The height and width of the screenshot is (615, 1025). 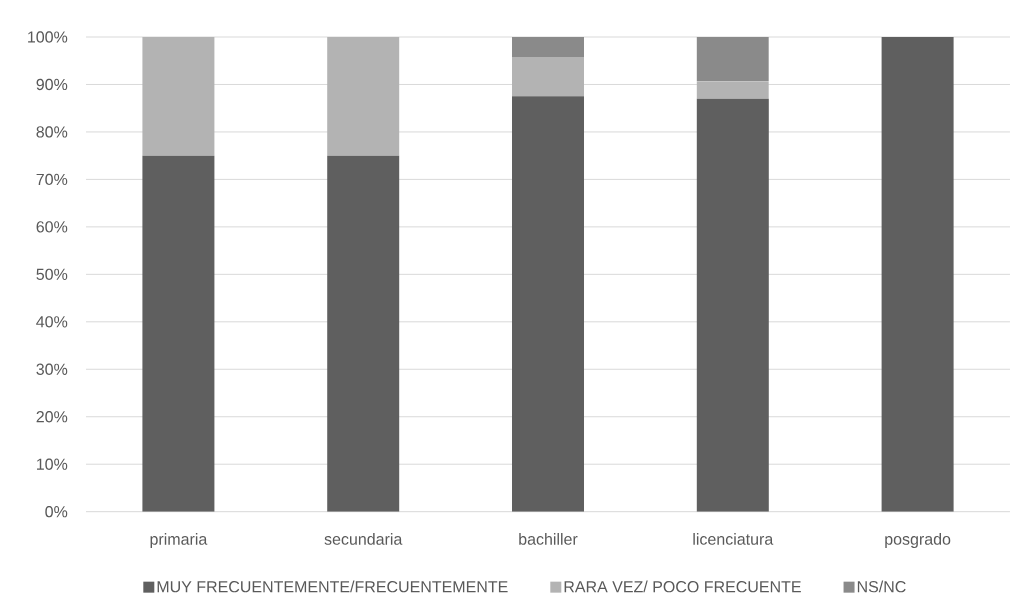 I want to click on x-tick-label: posgrado, so click(x=918, y=541).